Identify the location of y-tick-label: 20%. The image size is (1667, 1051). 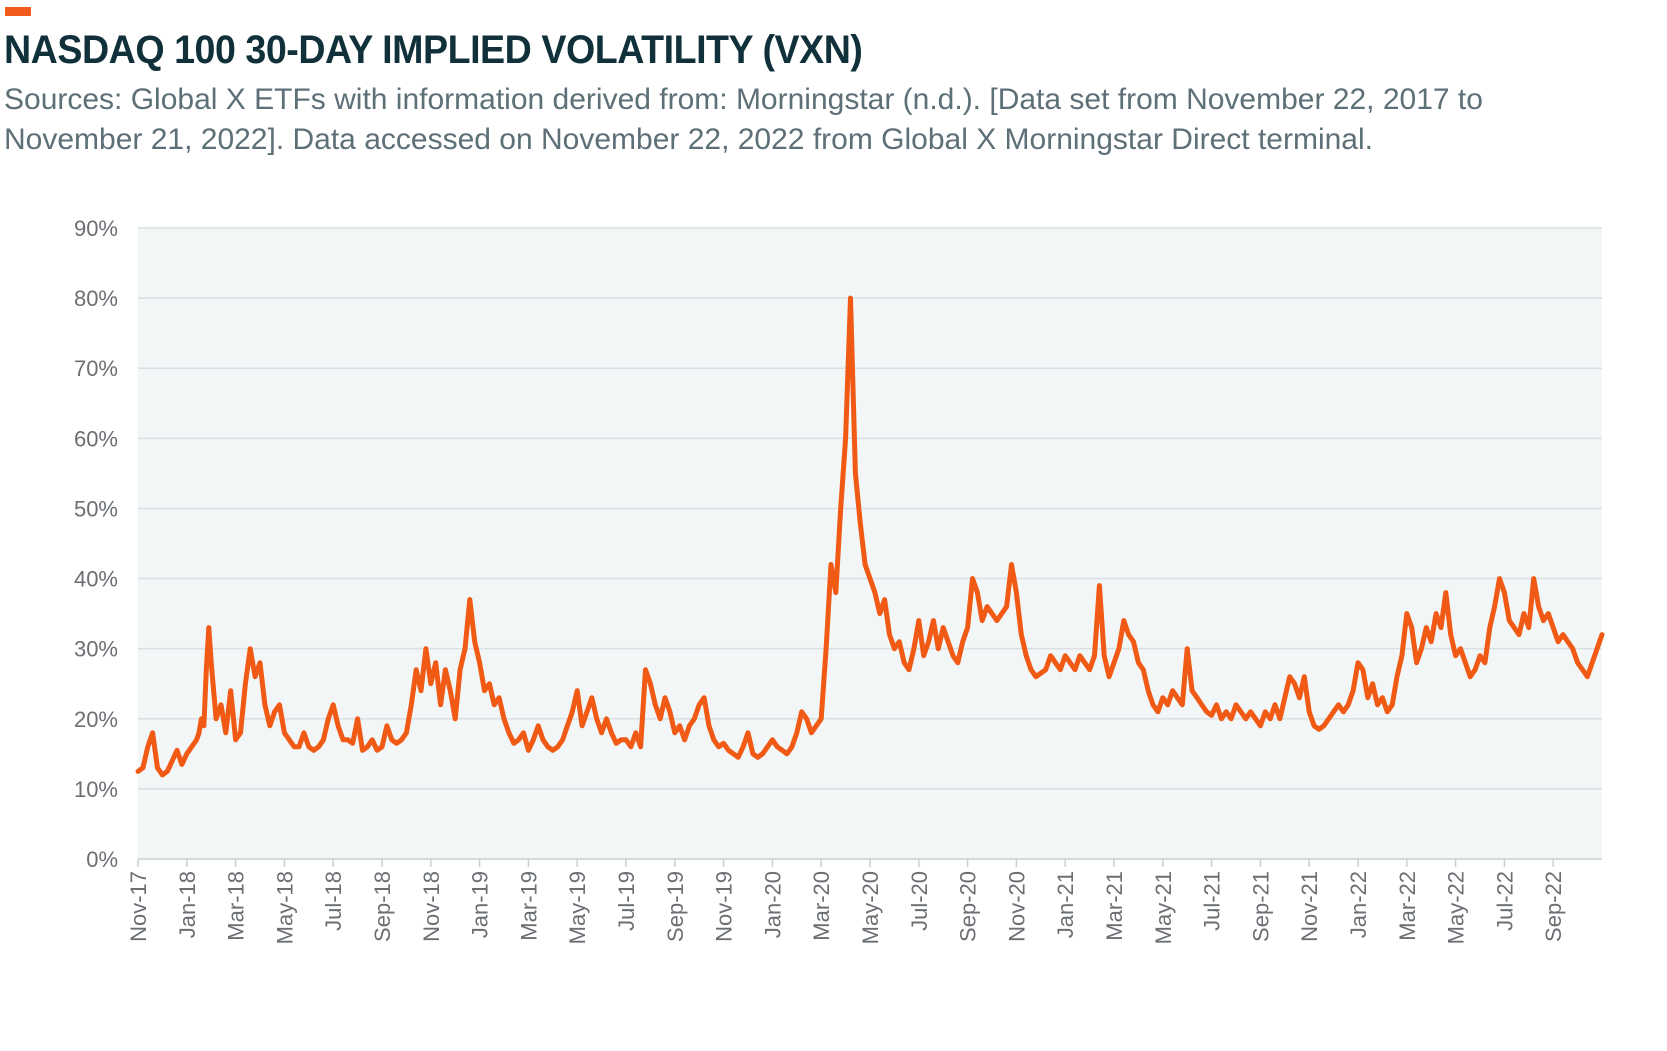
(96, 719).